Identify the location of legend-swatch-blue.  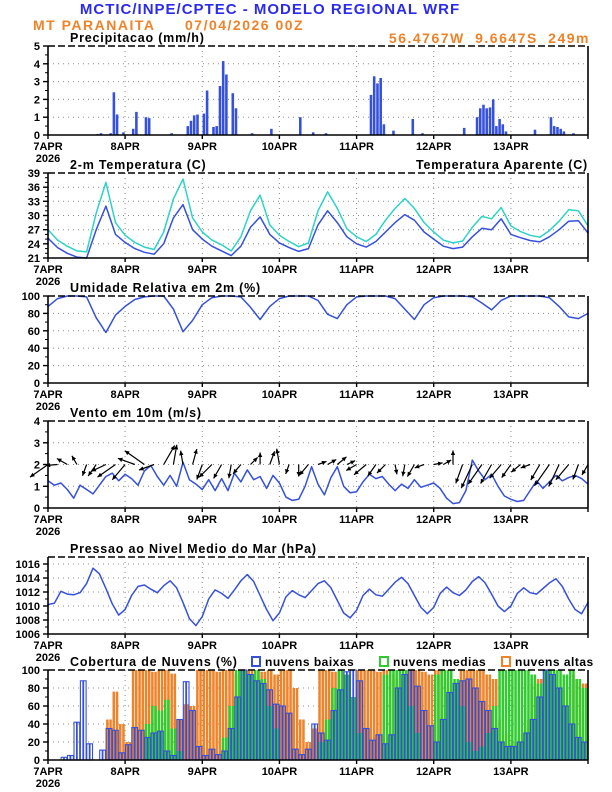
(256, 661).